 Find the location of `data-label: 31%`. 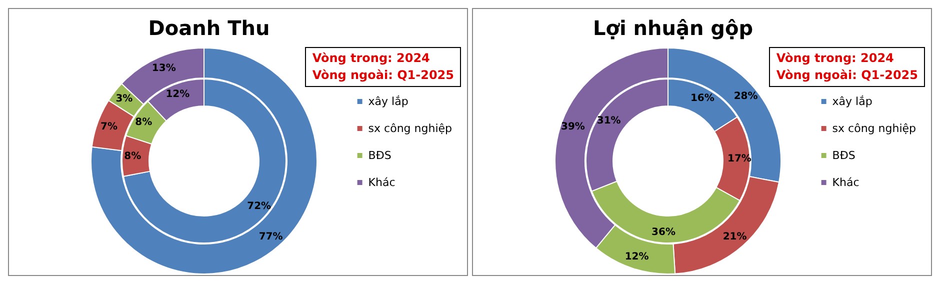

data-label: 31% is located at coordinates (608, 120).